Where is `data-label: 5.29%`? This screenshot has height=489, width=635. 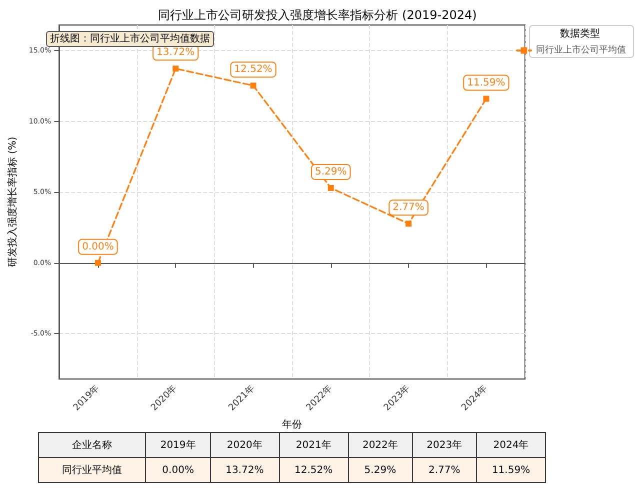
data-label: 5.29% is located at coordinates (331, 172).